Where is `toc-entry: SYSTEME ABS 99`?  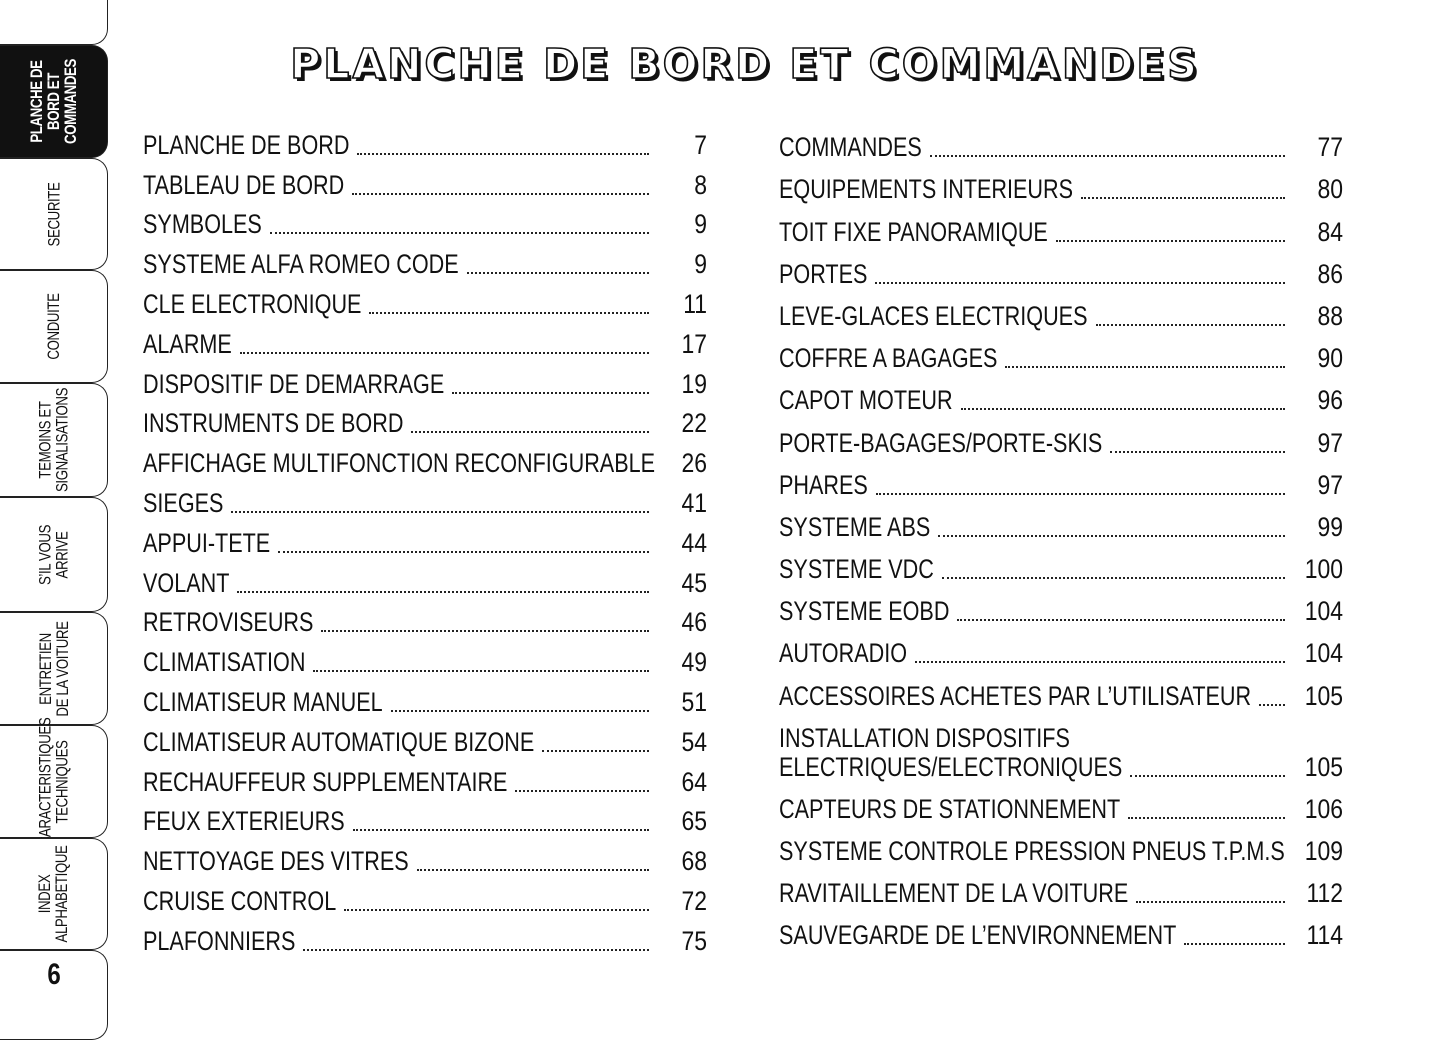
toc-entry: SYSTEME ABS 99 is located at coordinates (1061, 521).